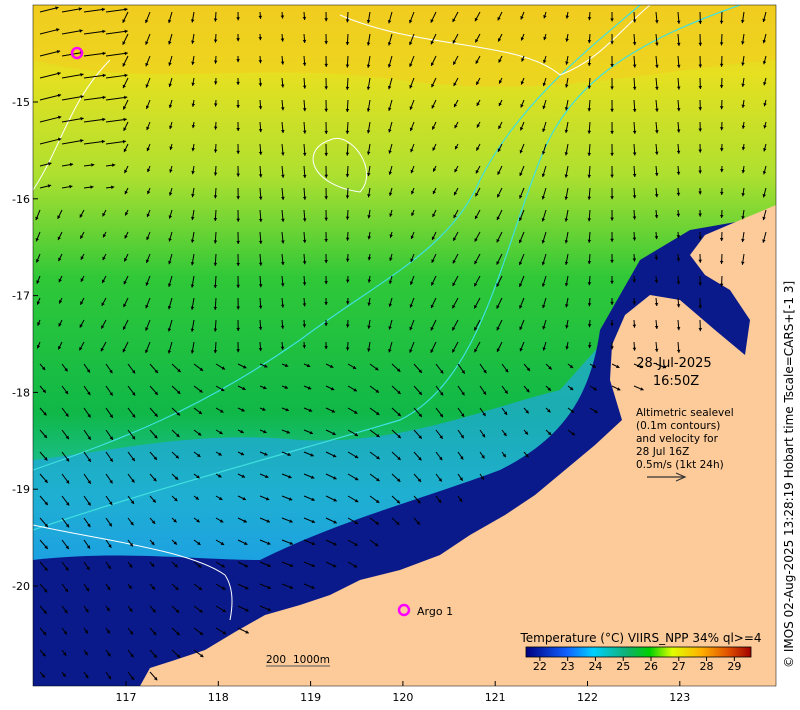 The width and height of the screenshot is (800, 710). I want to click on lat-tick-label: -15, so click(21, 102).